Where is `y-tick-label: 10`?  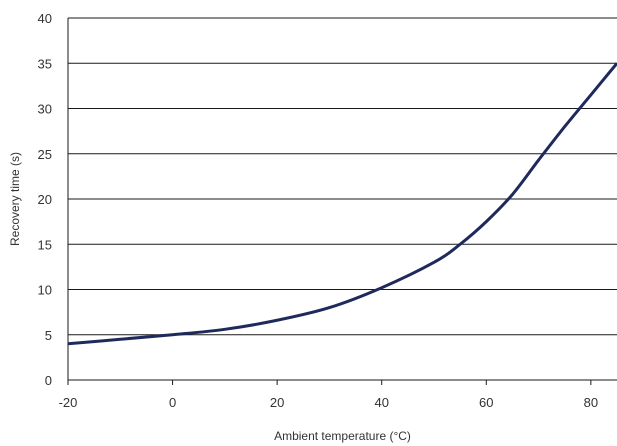
y-tick-label: 10 is located at coordinates (45, 290).